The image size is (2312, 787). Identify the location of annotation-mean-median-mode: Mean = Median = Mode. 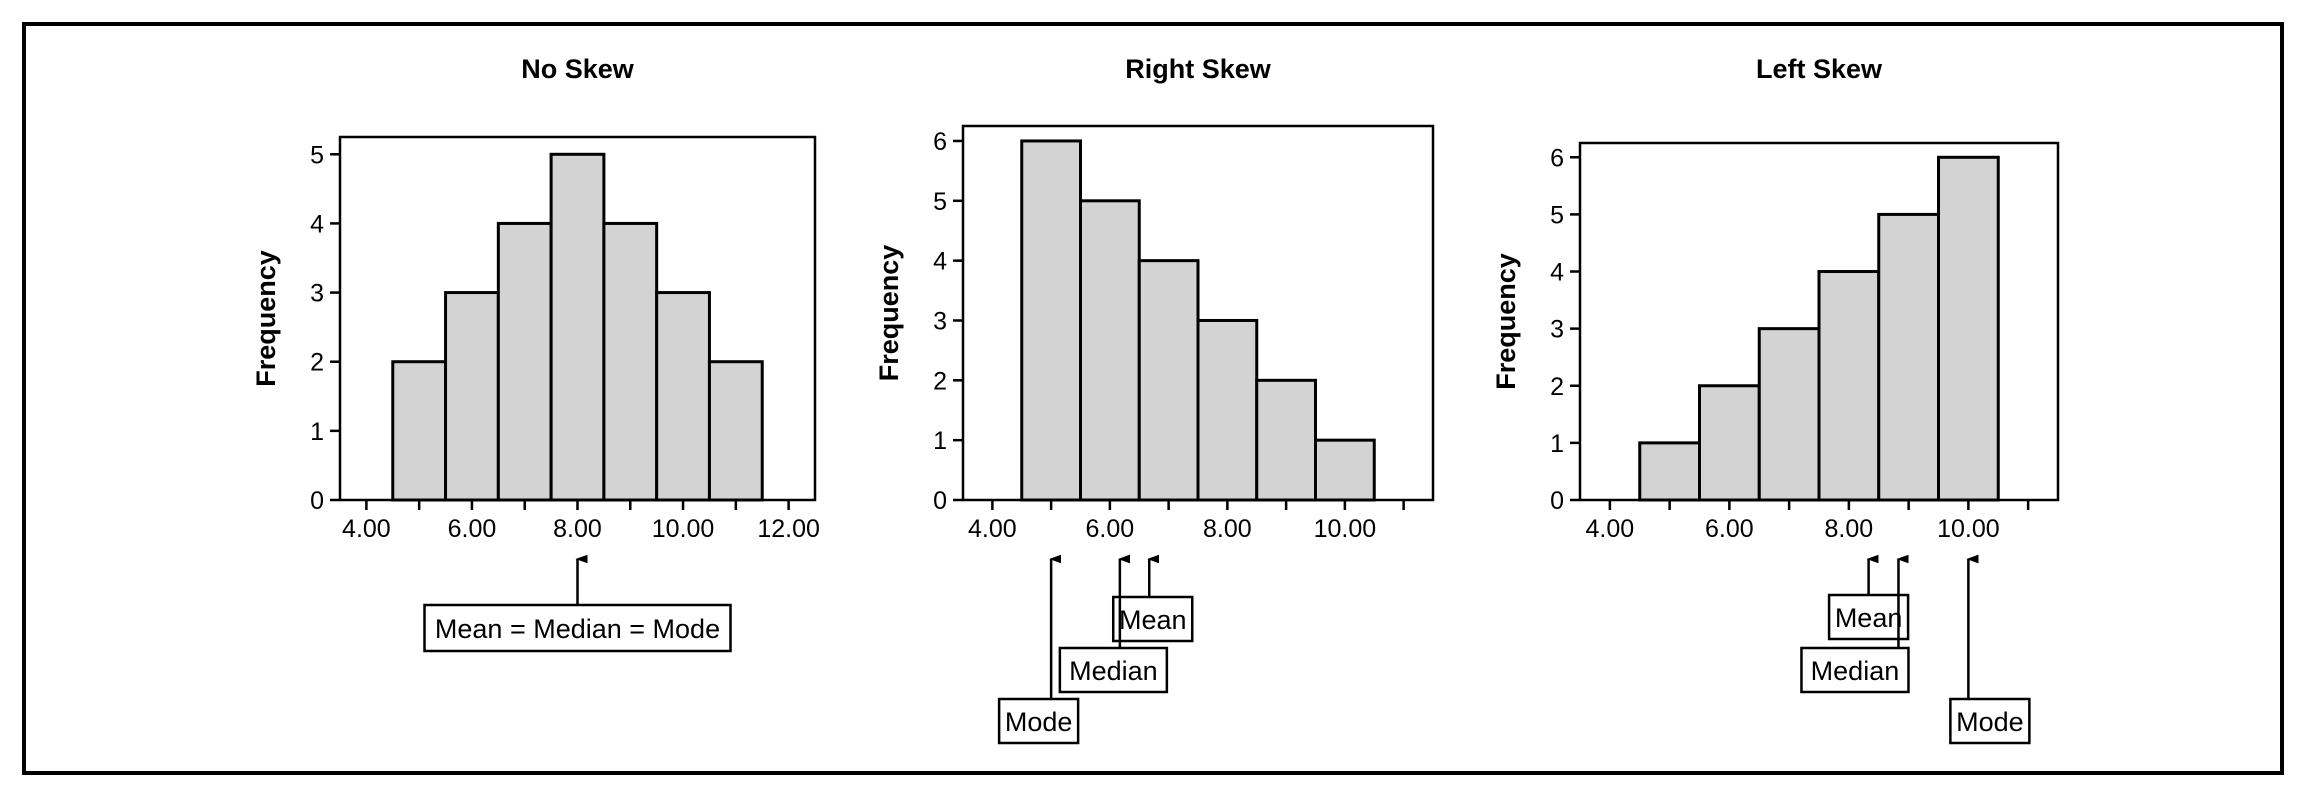
(577, 606).